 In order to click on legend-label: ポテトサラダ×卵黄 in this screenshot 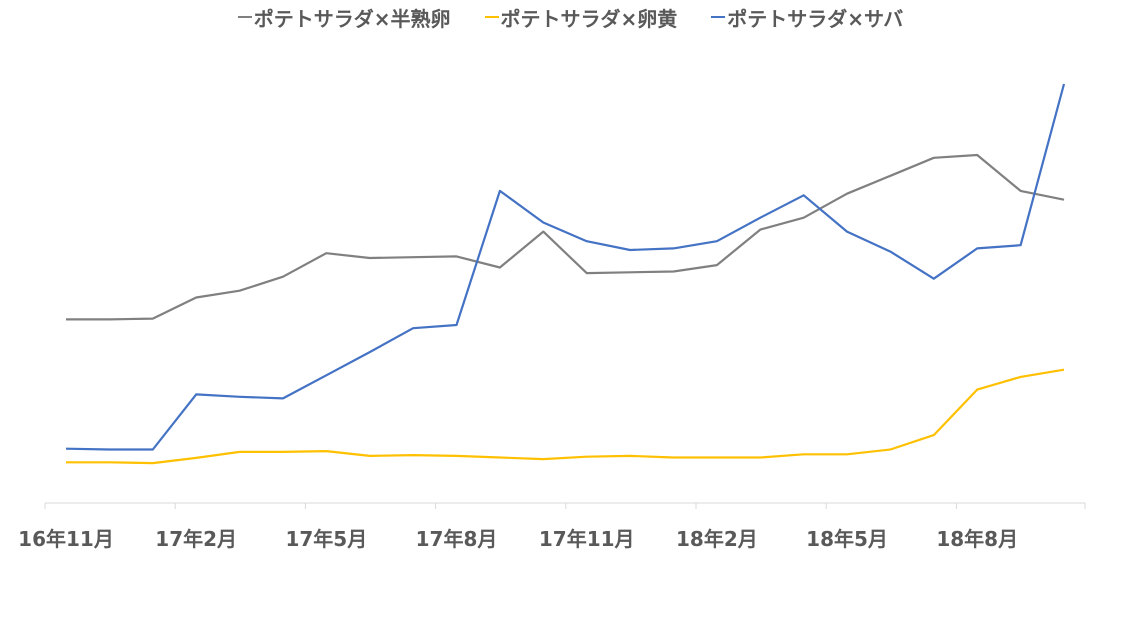, I will do `click(589, 18)`.